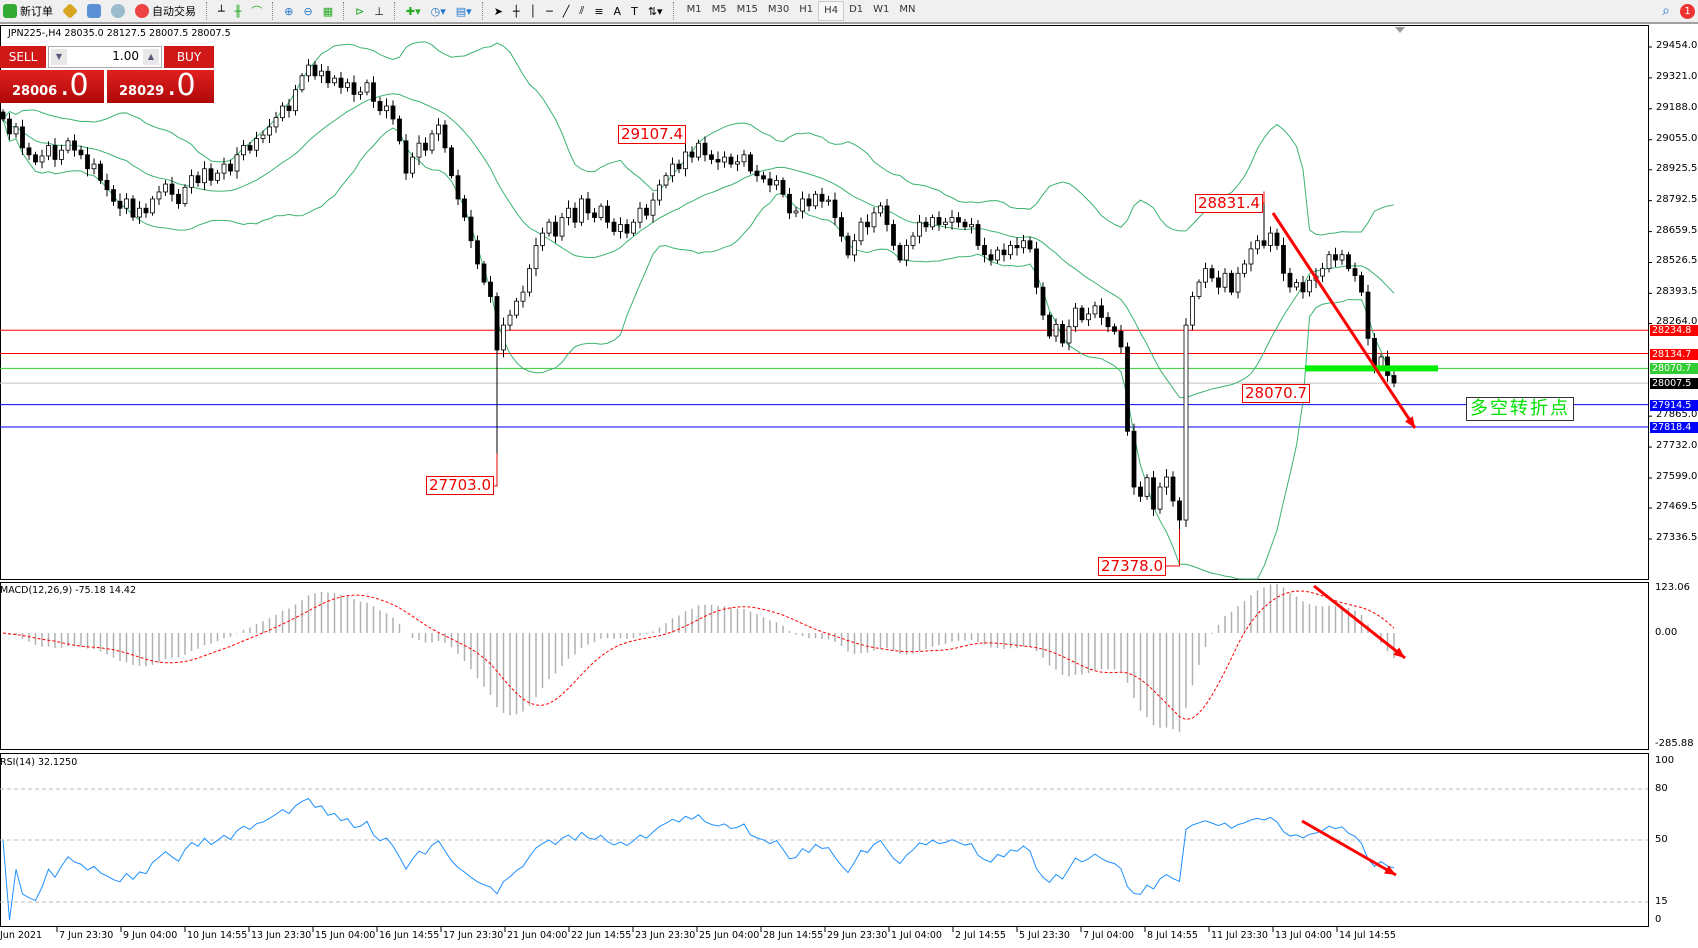 The width and height of the screenshot is (1698, 948). I want to click on zoom-in-button: ⊕, so click(289, 11).